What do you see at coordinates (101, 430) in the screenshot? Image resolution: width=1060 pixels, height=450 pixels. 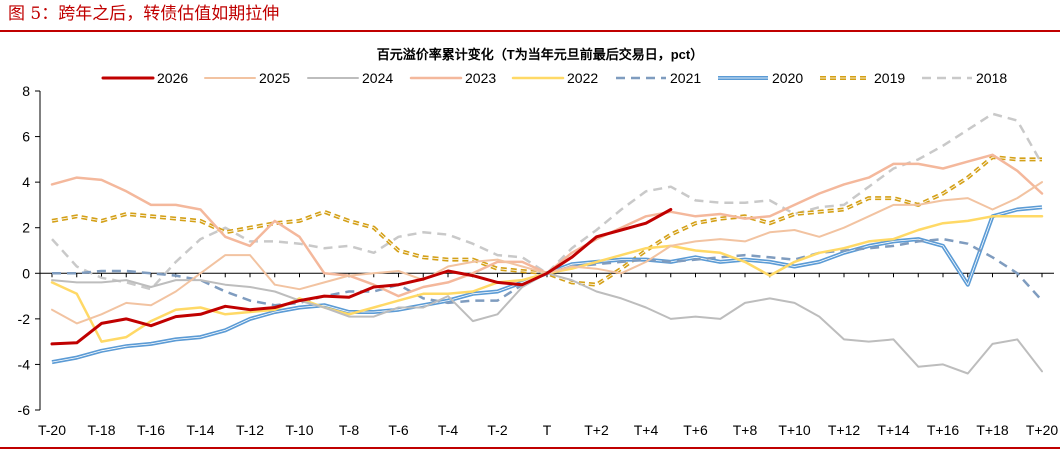 I see `x-tick-label: T-18` at bounding box center [101, 430].